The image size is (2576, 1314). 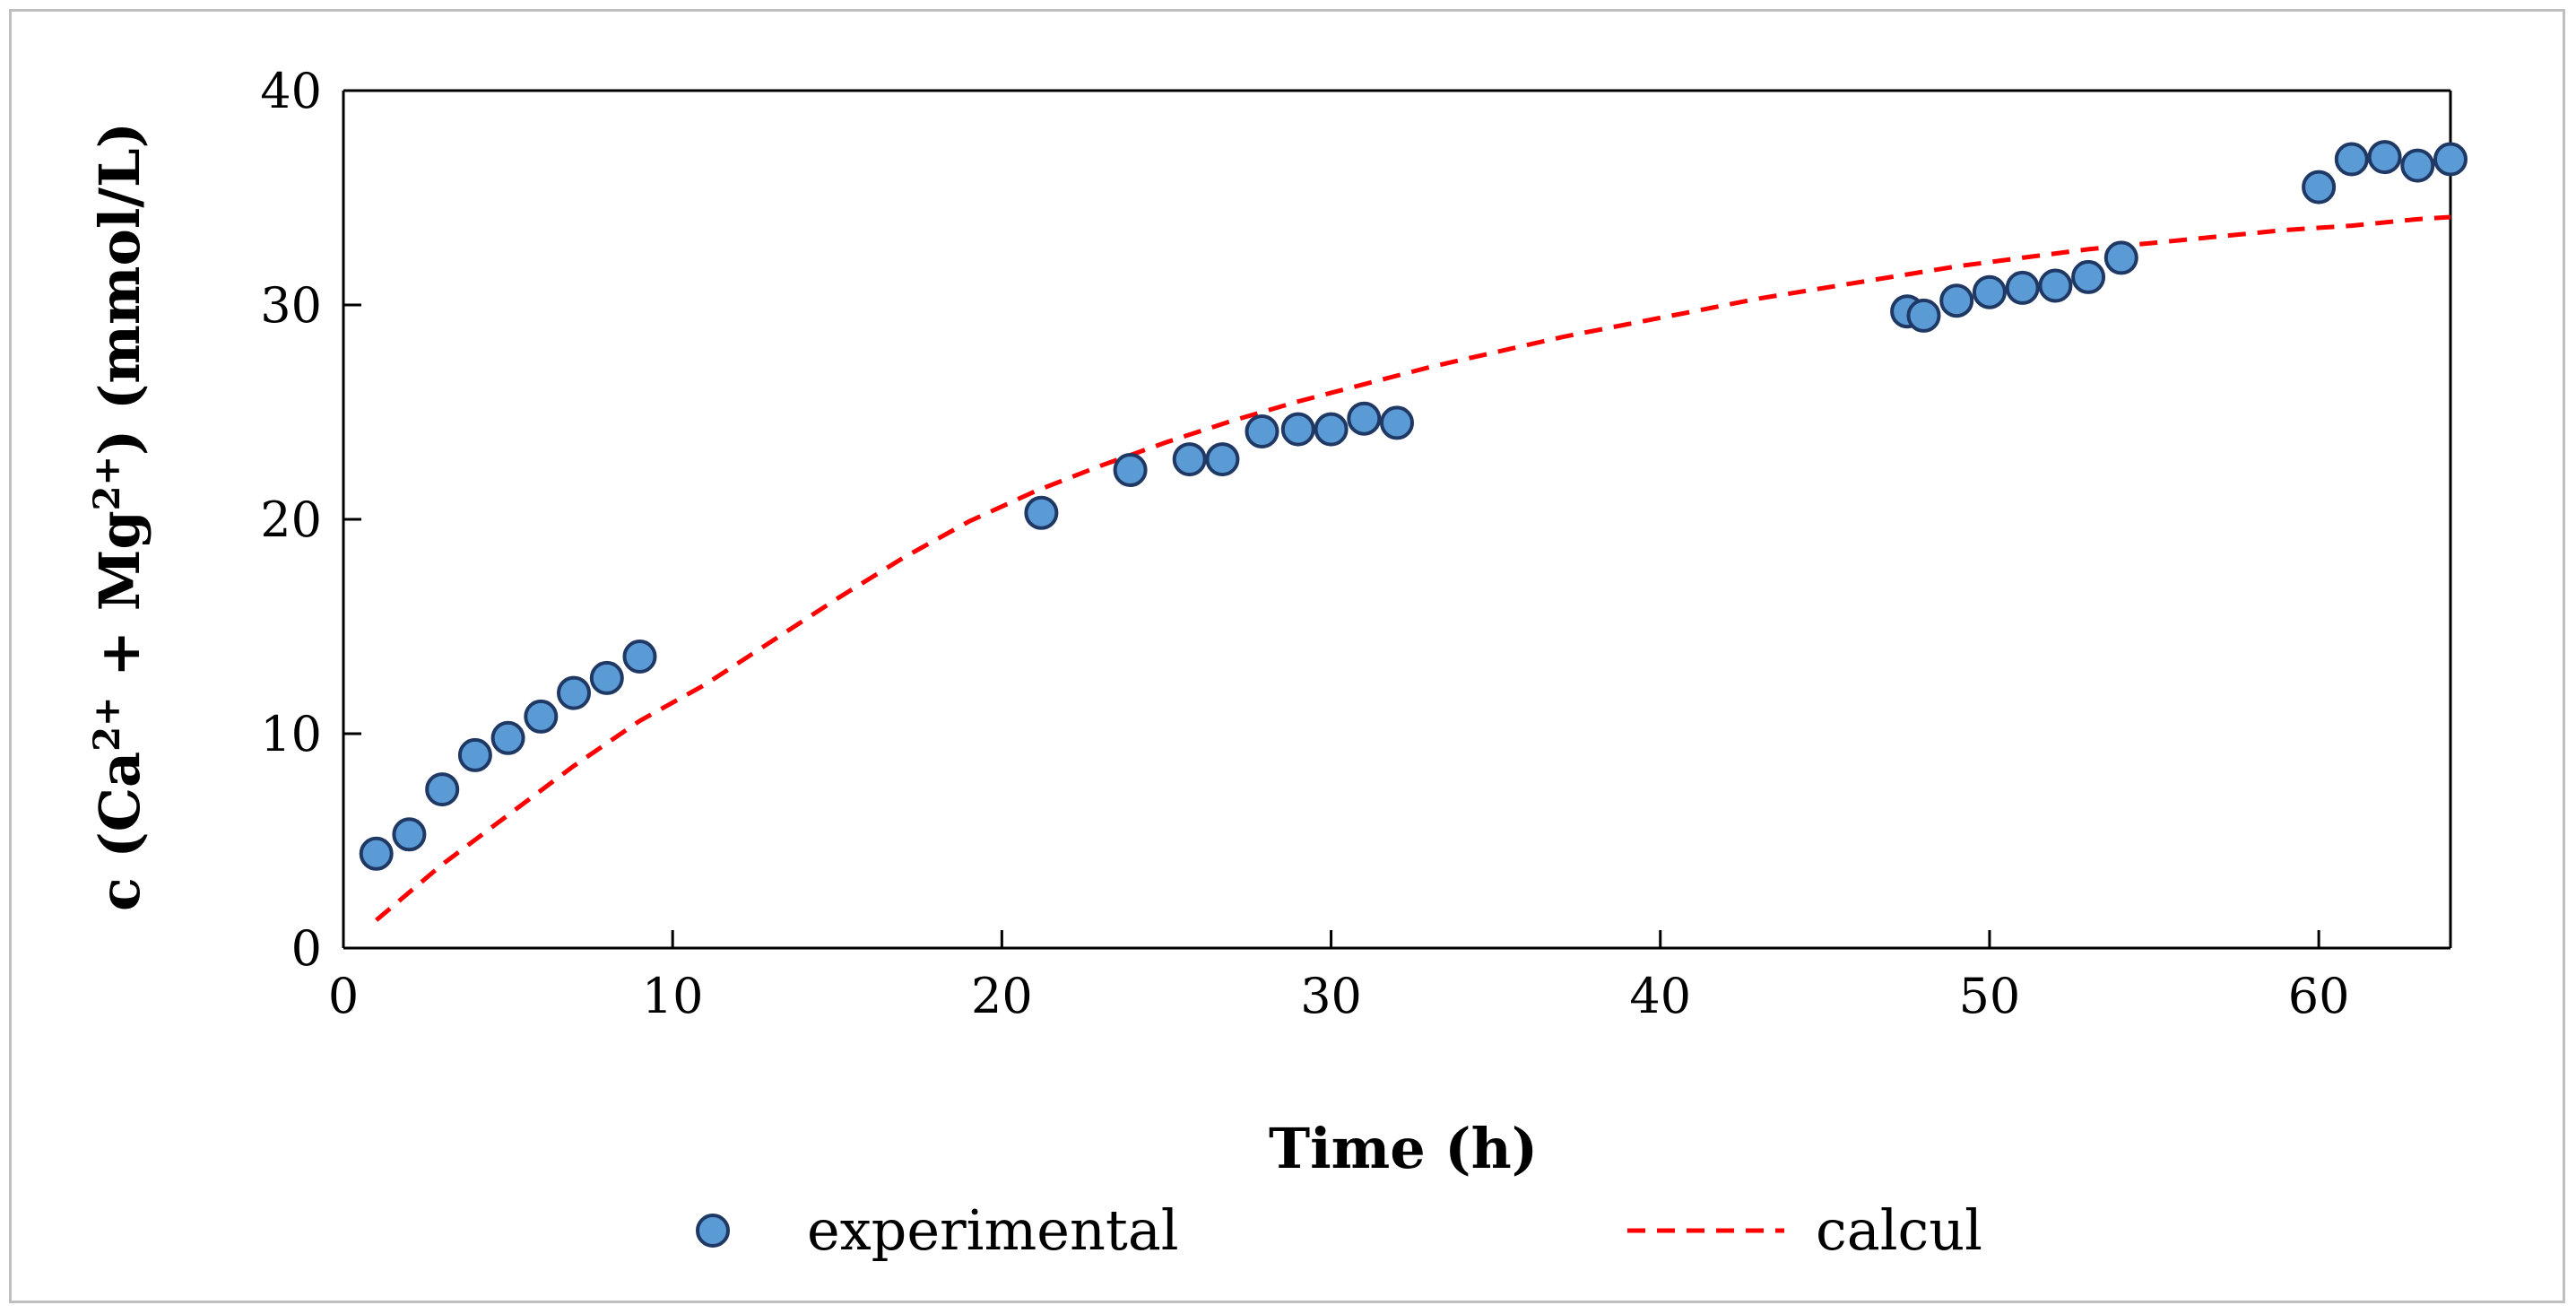 I want to click on y-axis-title-suffix: ) (mmol/L), so click(x=119, y=289).